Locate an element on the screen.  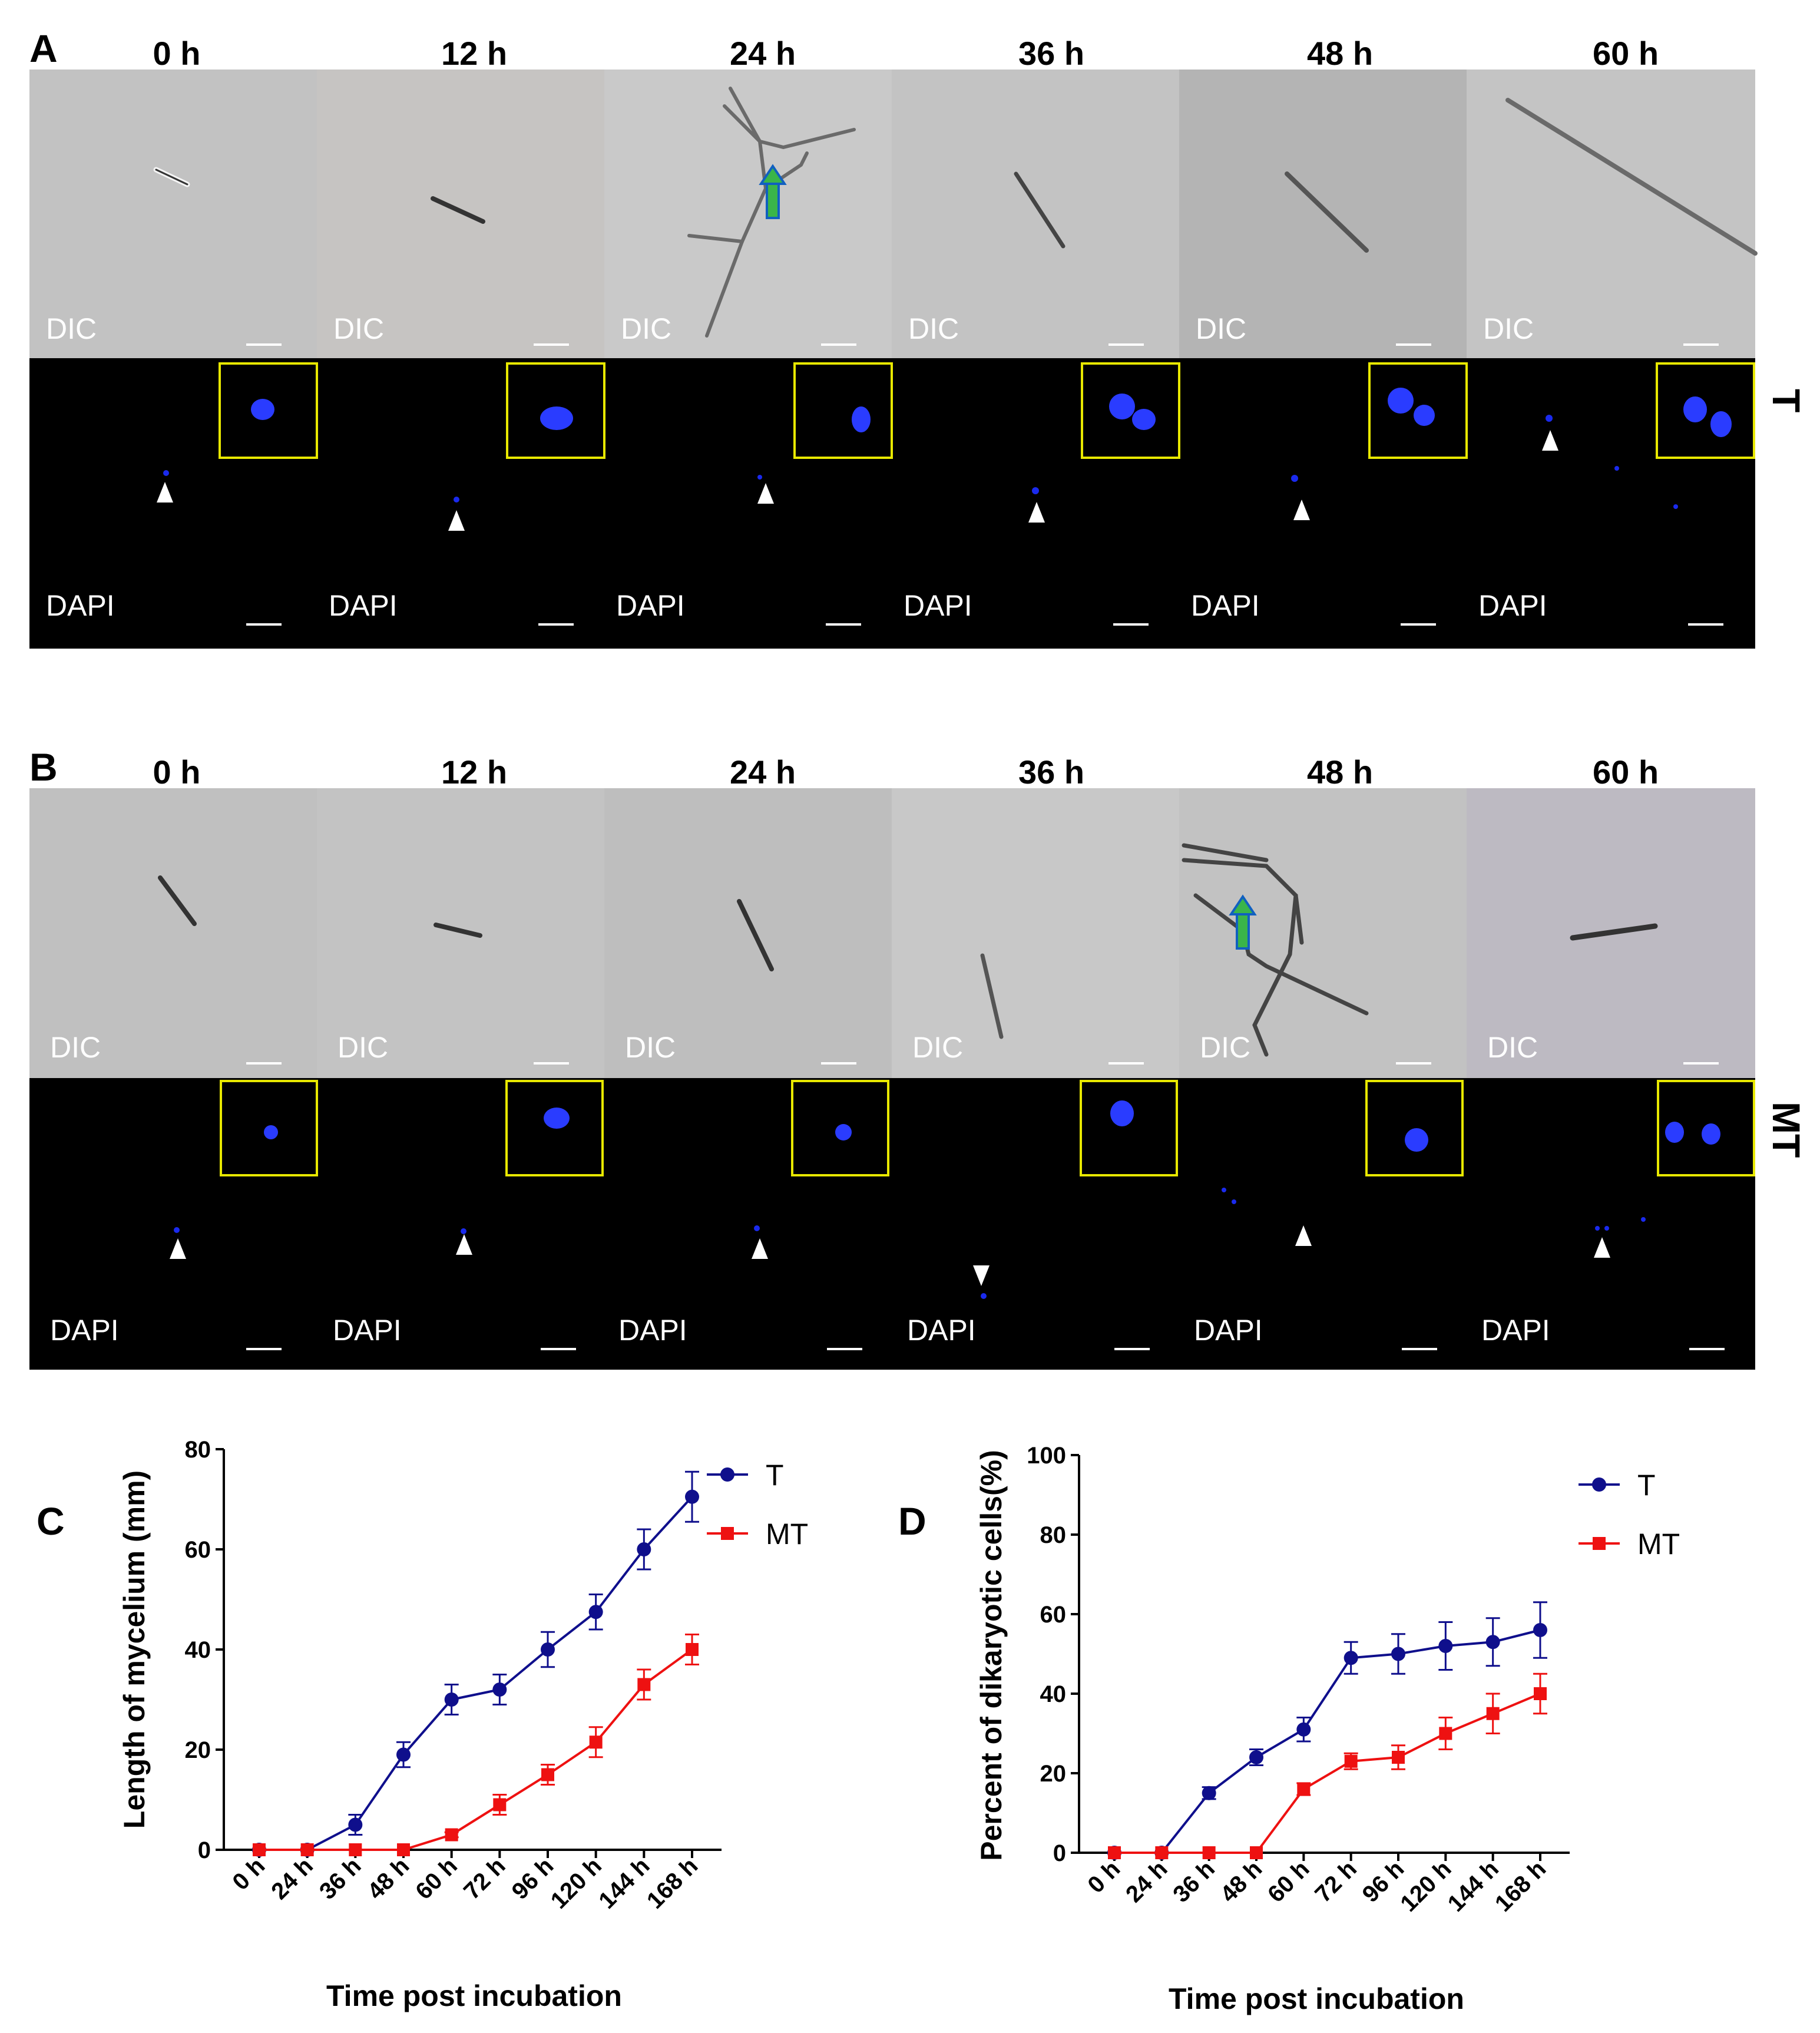
dic-label-a-1: DIC is located at coordinates (358, 328).